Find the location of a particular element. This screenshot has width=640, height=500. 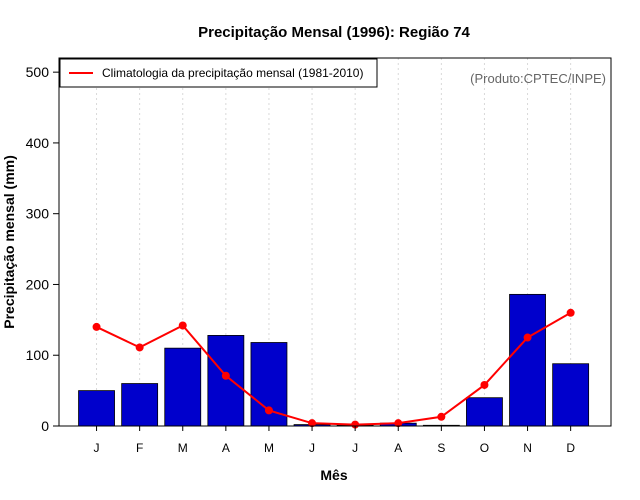

y-tick-label: 300 is located at coordinates (38, 214).